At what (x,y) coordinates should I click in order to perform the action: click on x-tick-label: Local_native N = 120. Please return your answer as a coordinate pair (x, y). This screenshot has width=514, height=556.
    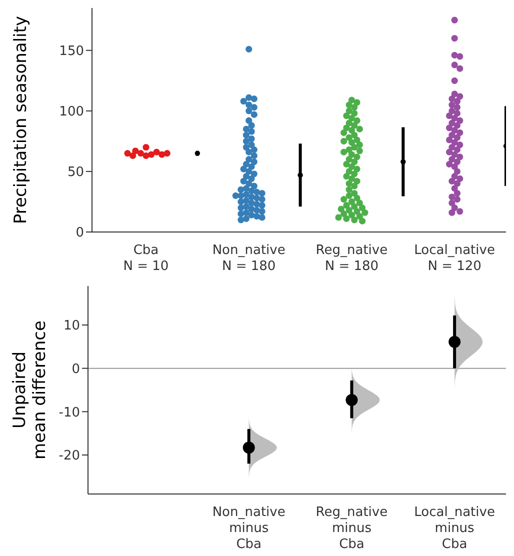
    Looking at the image, I should click on (454, 258).